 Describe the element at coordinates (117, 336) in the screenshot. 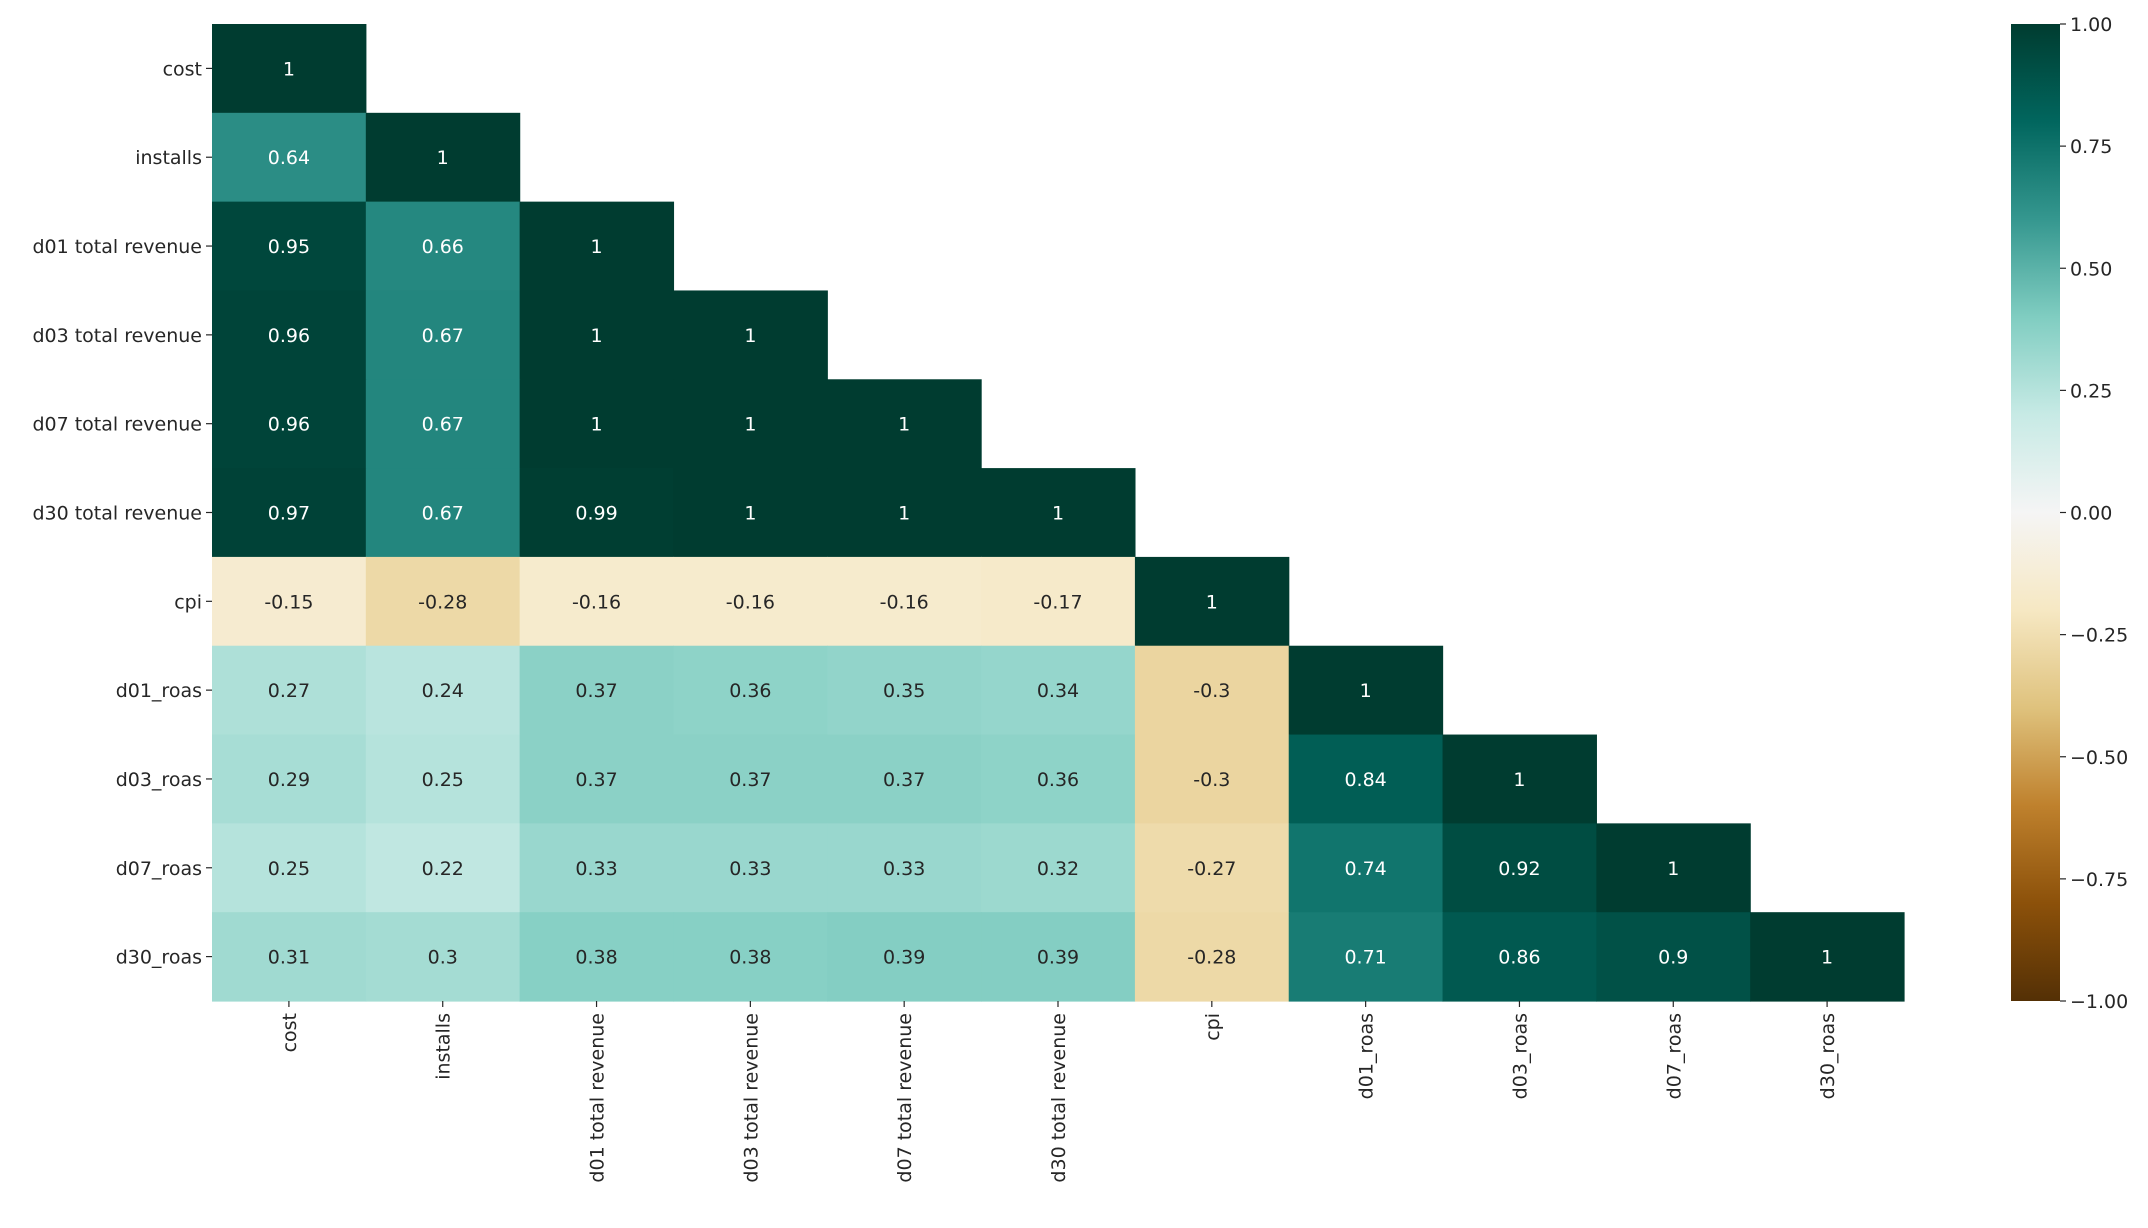

I see `y-tick-label: d03 total revenue` at that location.